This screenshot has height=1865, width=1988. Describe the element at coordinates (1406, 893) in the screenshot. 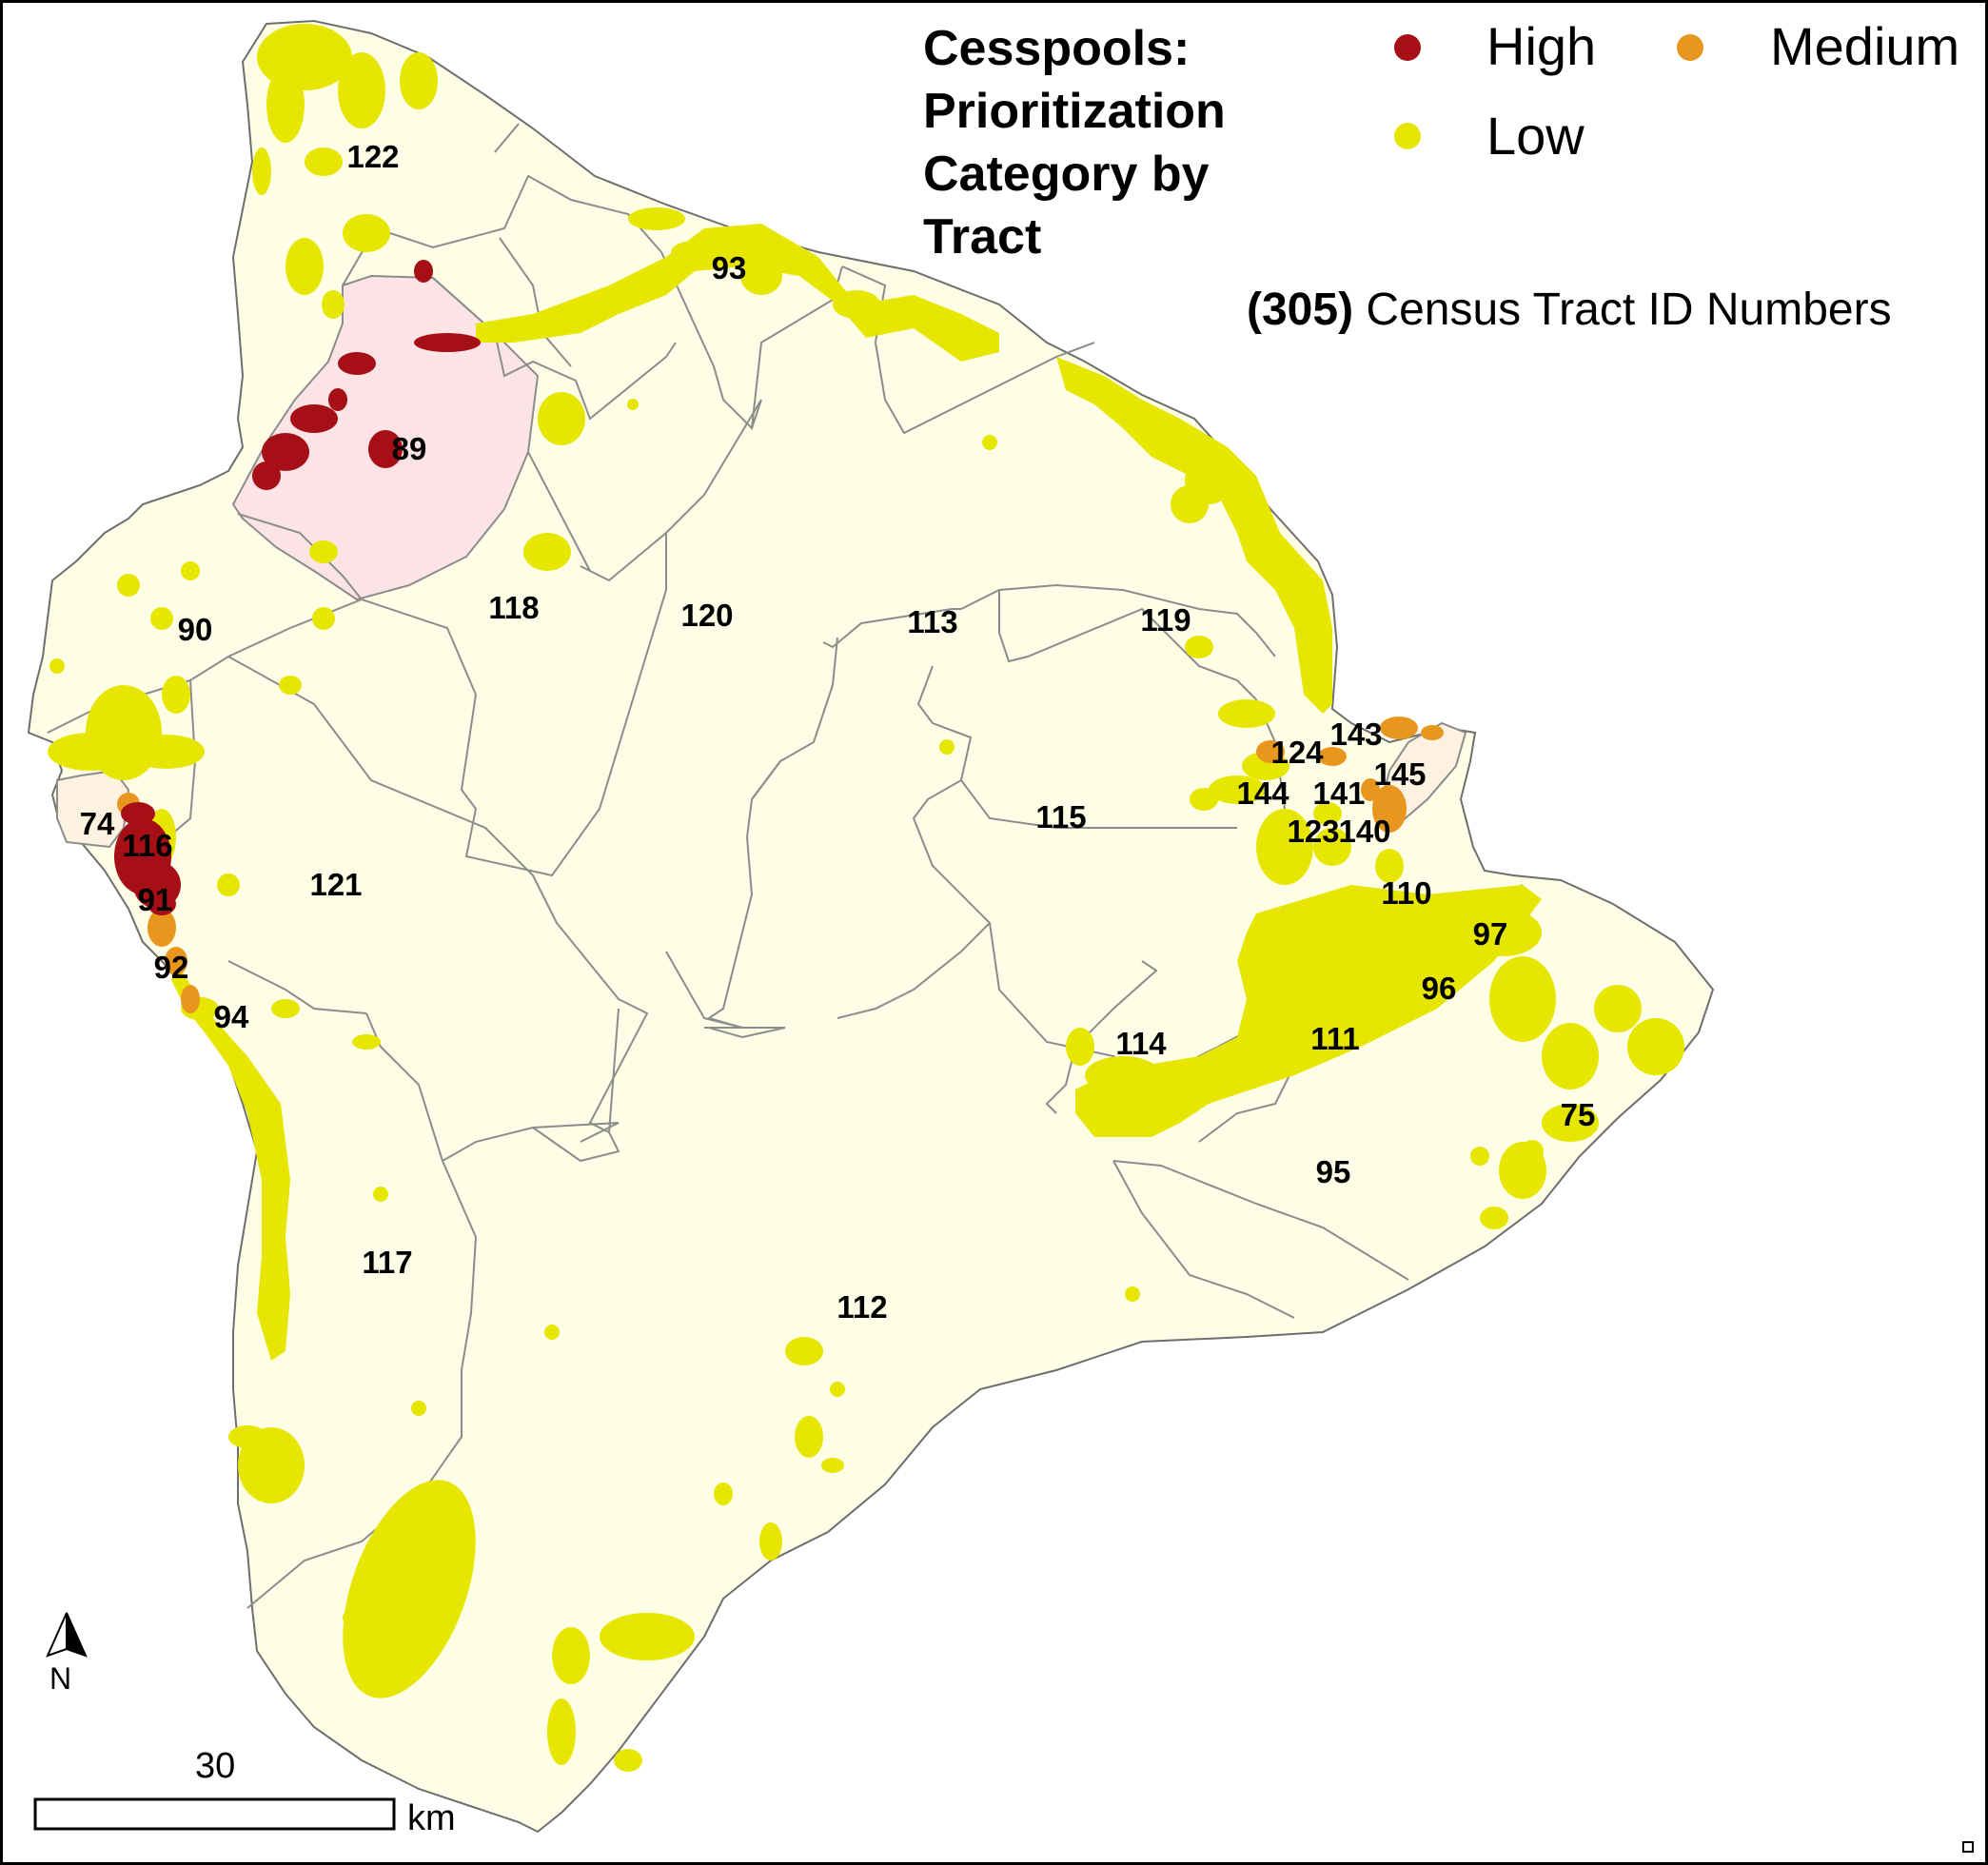

I see `tract-label: 110` at that location.